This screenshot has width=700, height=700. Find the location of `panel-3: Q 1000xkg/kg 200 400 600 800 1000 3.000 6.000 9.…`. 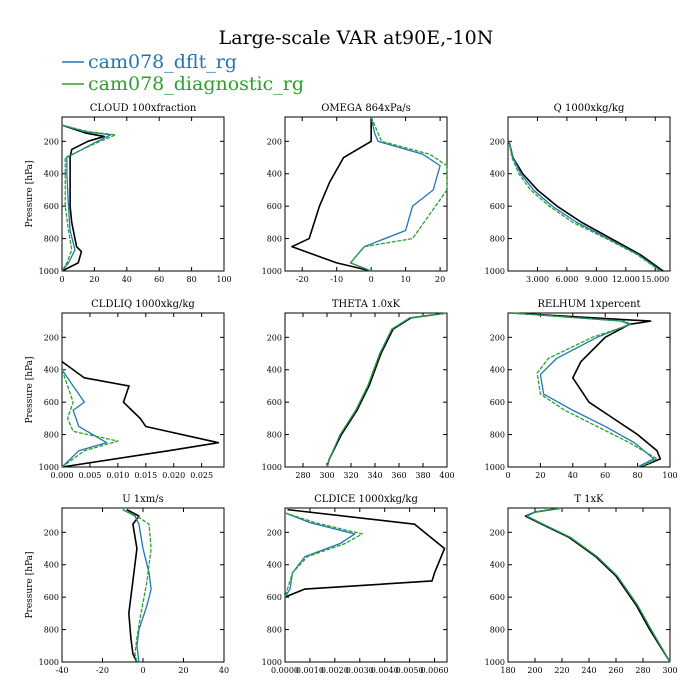

panel-3: Q 1000xkg/kg 200 400 600 800 1000 3.000 6.000 9.… is located at coordinates (578, 193).